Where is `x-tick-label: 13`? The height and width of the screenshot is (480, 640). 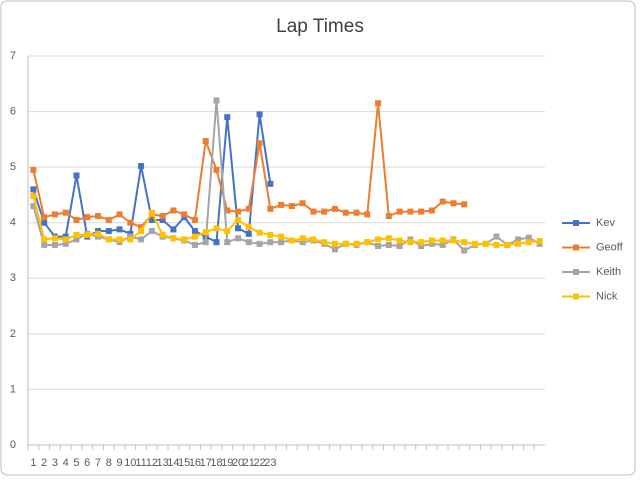
x-tick-label: 13 is located at coordinates (163, 463).